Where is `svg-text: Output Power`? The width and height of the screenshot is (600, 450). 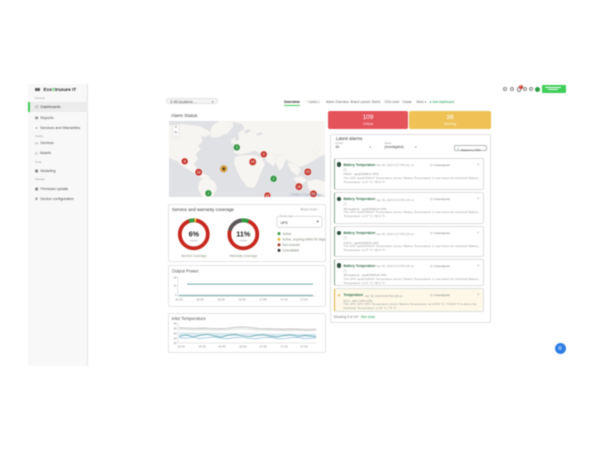 svg-text: Output Power is located at coordinates (185, 271).